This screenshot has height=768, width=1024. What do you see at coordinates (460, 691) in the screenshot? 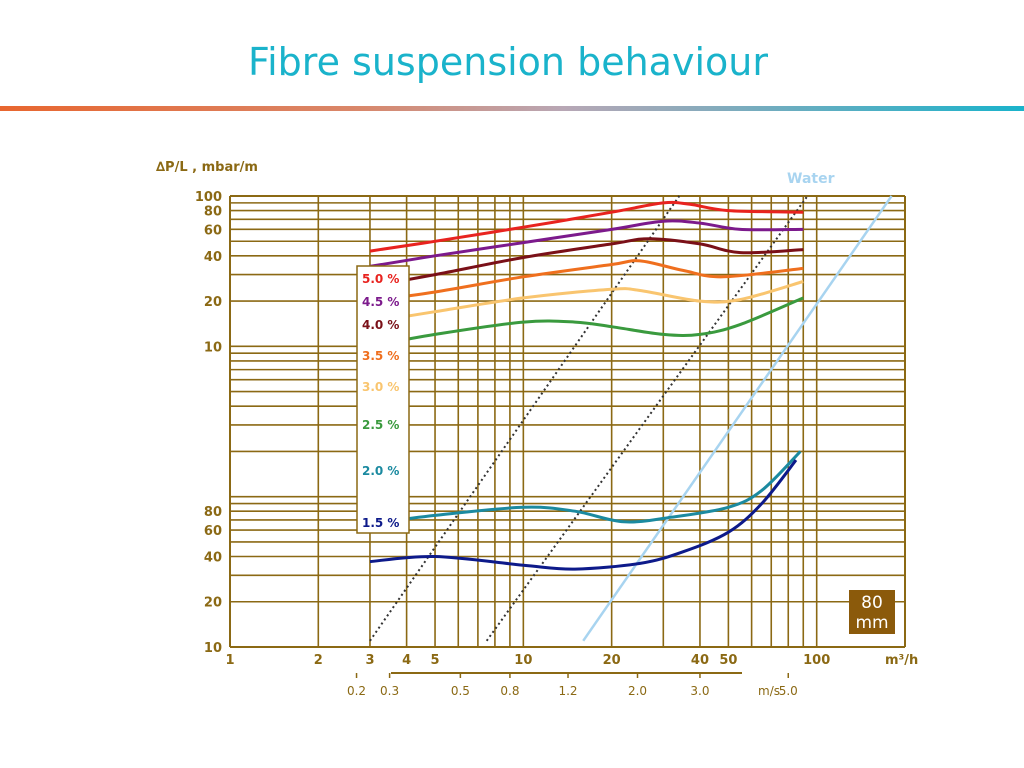
I see `velocity-tick-label: 0.5` at bounding box center [460, 691].